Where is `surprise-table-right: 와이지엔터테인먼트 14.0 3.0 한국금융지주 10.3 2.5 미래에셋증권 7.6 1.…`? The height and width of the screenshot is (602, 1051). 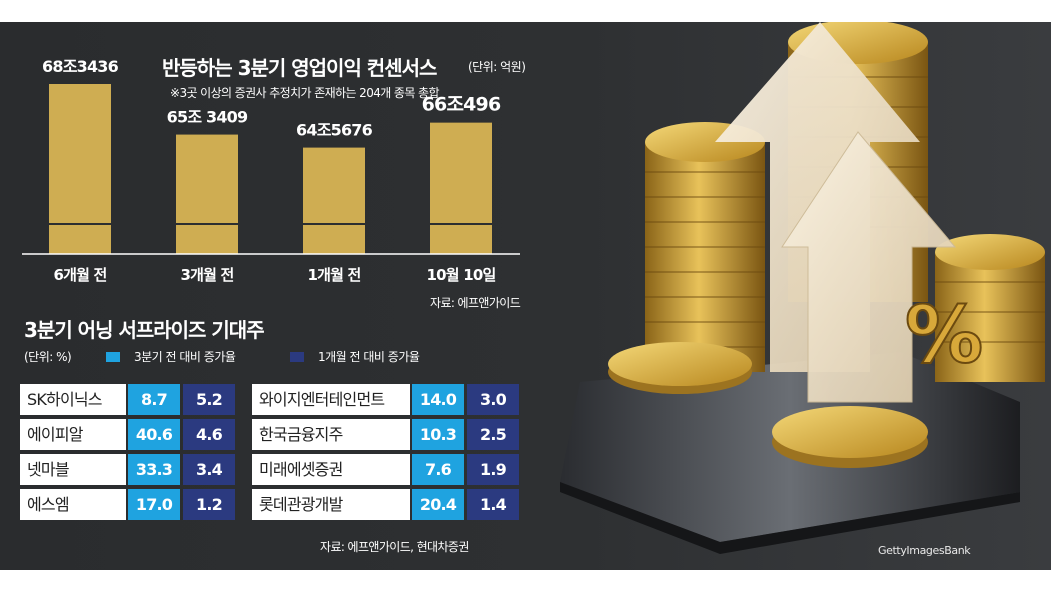
surprise-table-right: 와이지엔터테인먼트 14.0 3.0 한국금융지주 10.3 2.5 미래에셋증권 7.6 1.… is located at coordinates (385, 454).